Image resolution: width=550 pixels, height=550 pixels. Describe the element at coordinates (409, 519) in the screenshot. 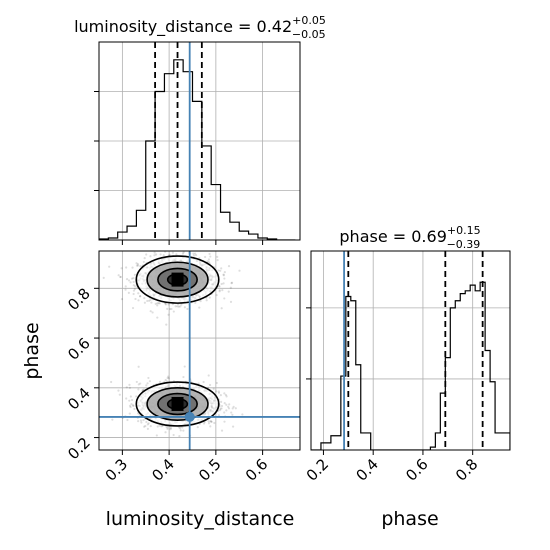

I see `x-axis-label-phase: phase` at that location.